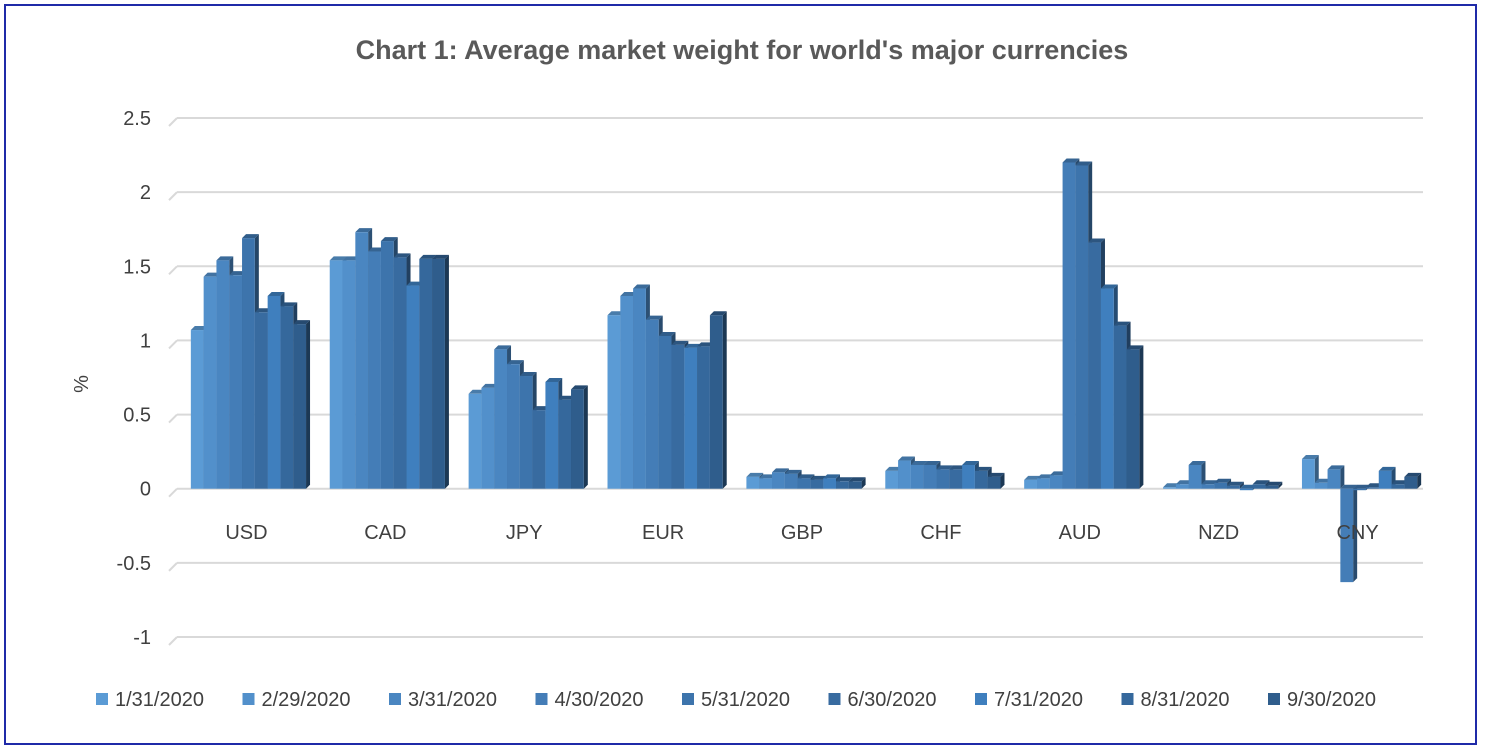  Describe the element at coordinates (1080, 533) in the screenshot. I see `category-label: AUD` at that location.